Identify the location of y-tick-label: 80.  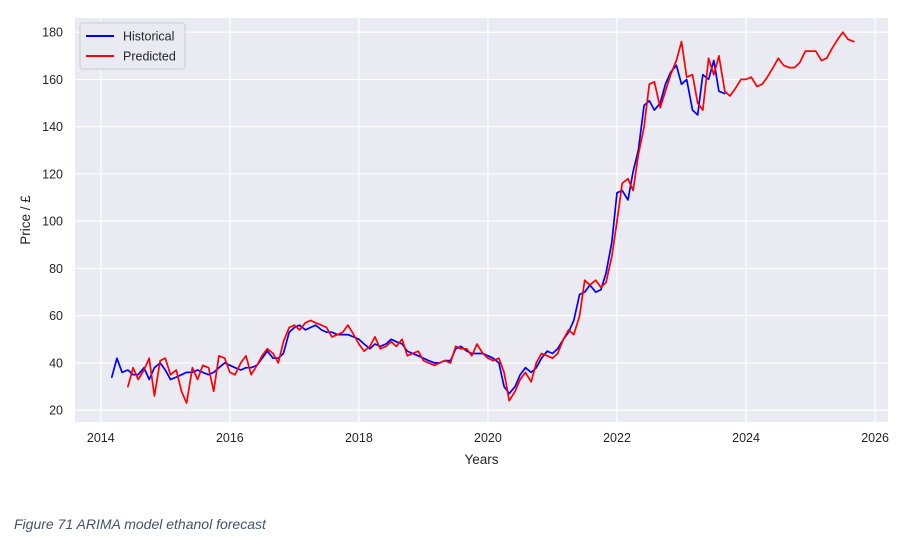
(56, 269).